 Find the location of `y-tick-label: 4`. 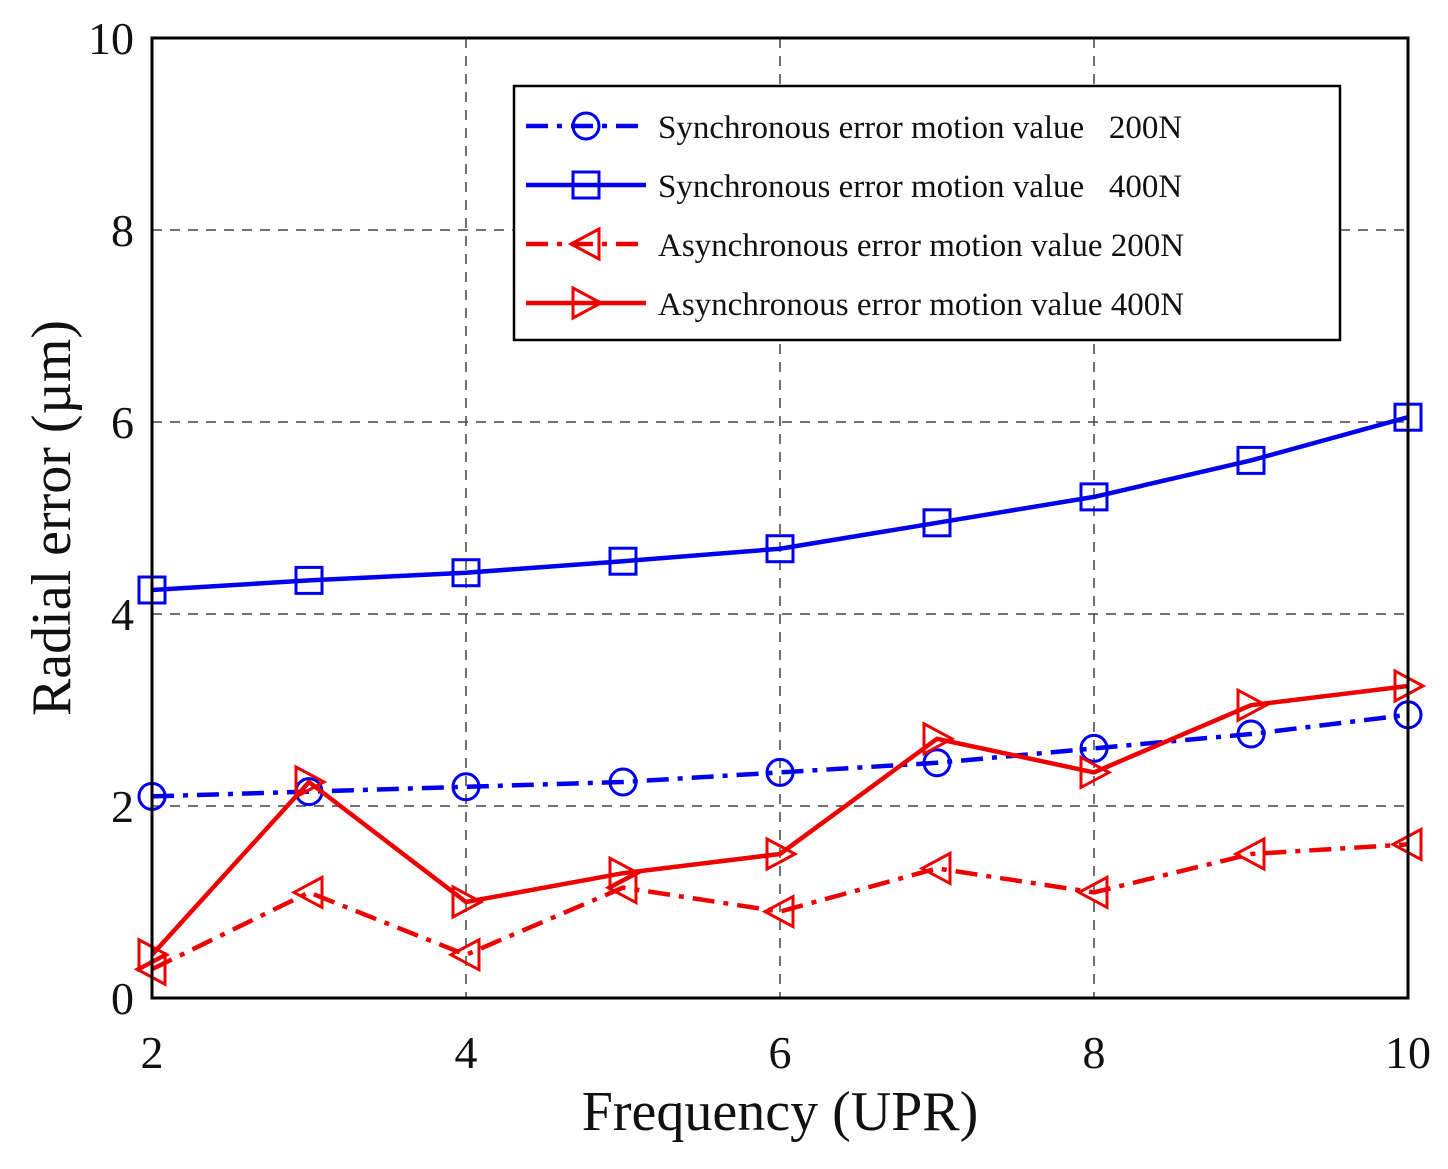

y-tick-label: 4 is located at coordinates (122, 614).